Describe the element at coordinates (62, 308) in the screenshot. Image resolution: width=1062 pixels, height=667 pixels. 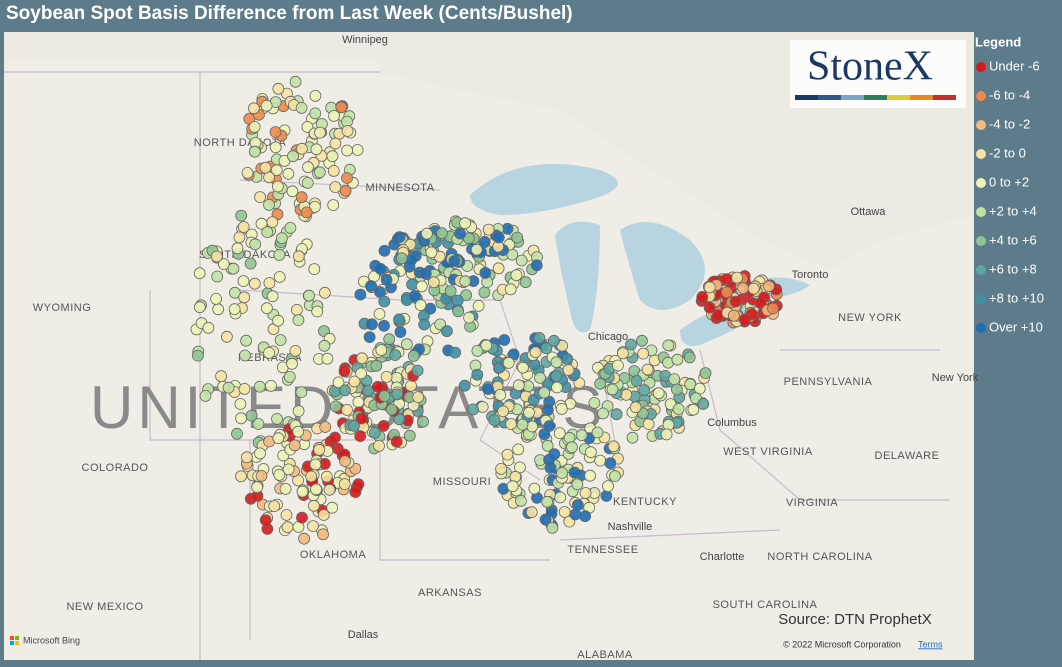
I see `place-label: WYOMING` at that location.